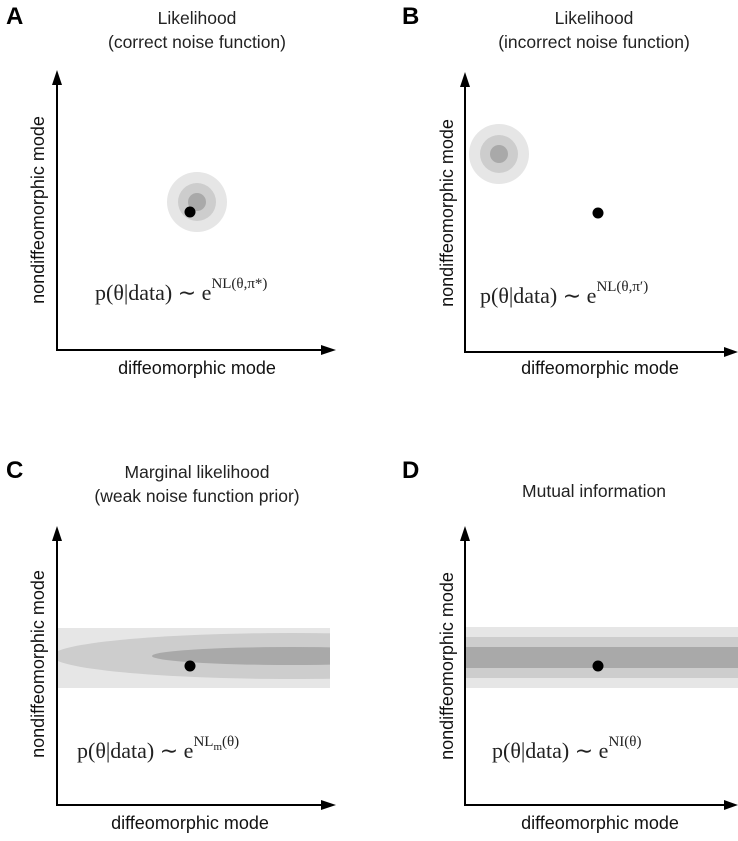 Image resolution: width=738 pixels, height=841 pixels. Describe the element at coordinates (622, 287) in the screenshot. I see `formula-b-exponent: NL(θ,π′)` at that location.